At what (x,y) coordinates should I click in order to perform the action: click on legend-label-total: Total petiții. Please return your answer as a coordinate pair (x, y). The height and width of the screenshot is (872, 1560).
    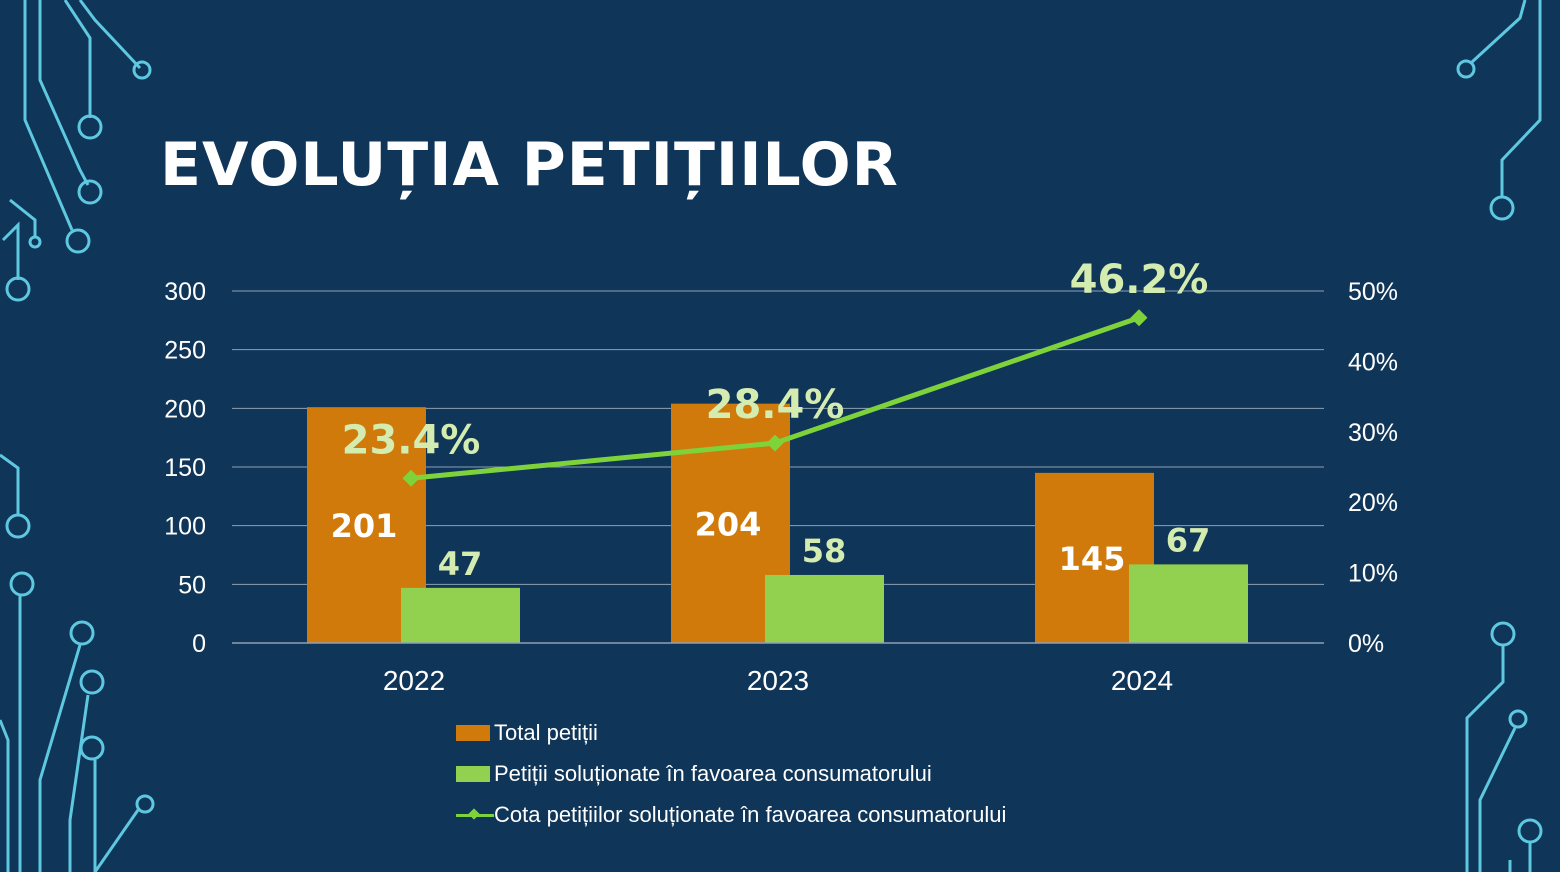
    Looking at the image, I should click on (546, 732).